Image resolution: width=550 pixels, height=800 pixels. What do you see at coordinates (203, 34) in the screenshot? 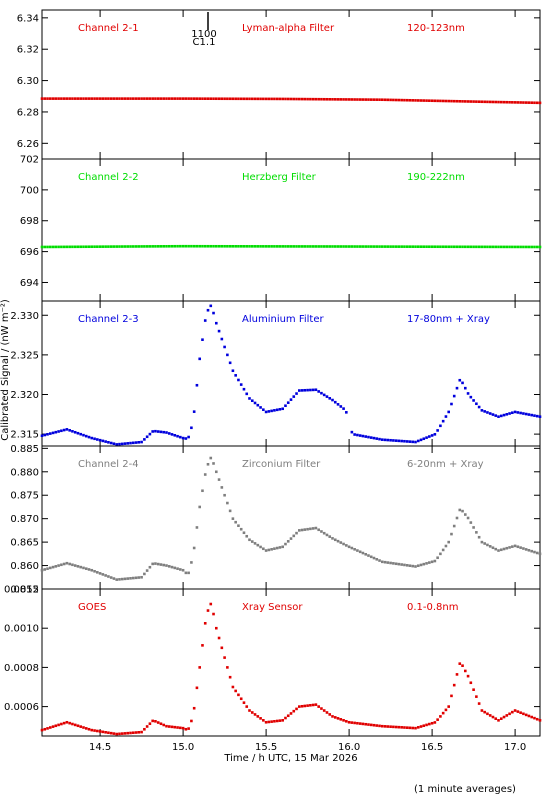
I see `flare-marker-time: 1100` at bounding box center [203, 34].